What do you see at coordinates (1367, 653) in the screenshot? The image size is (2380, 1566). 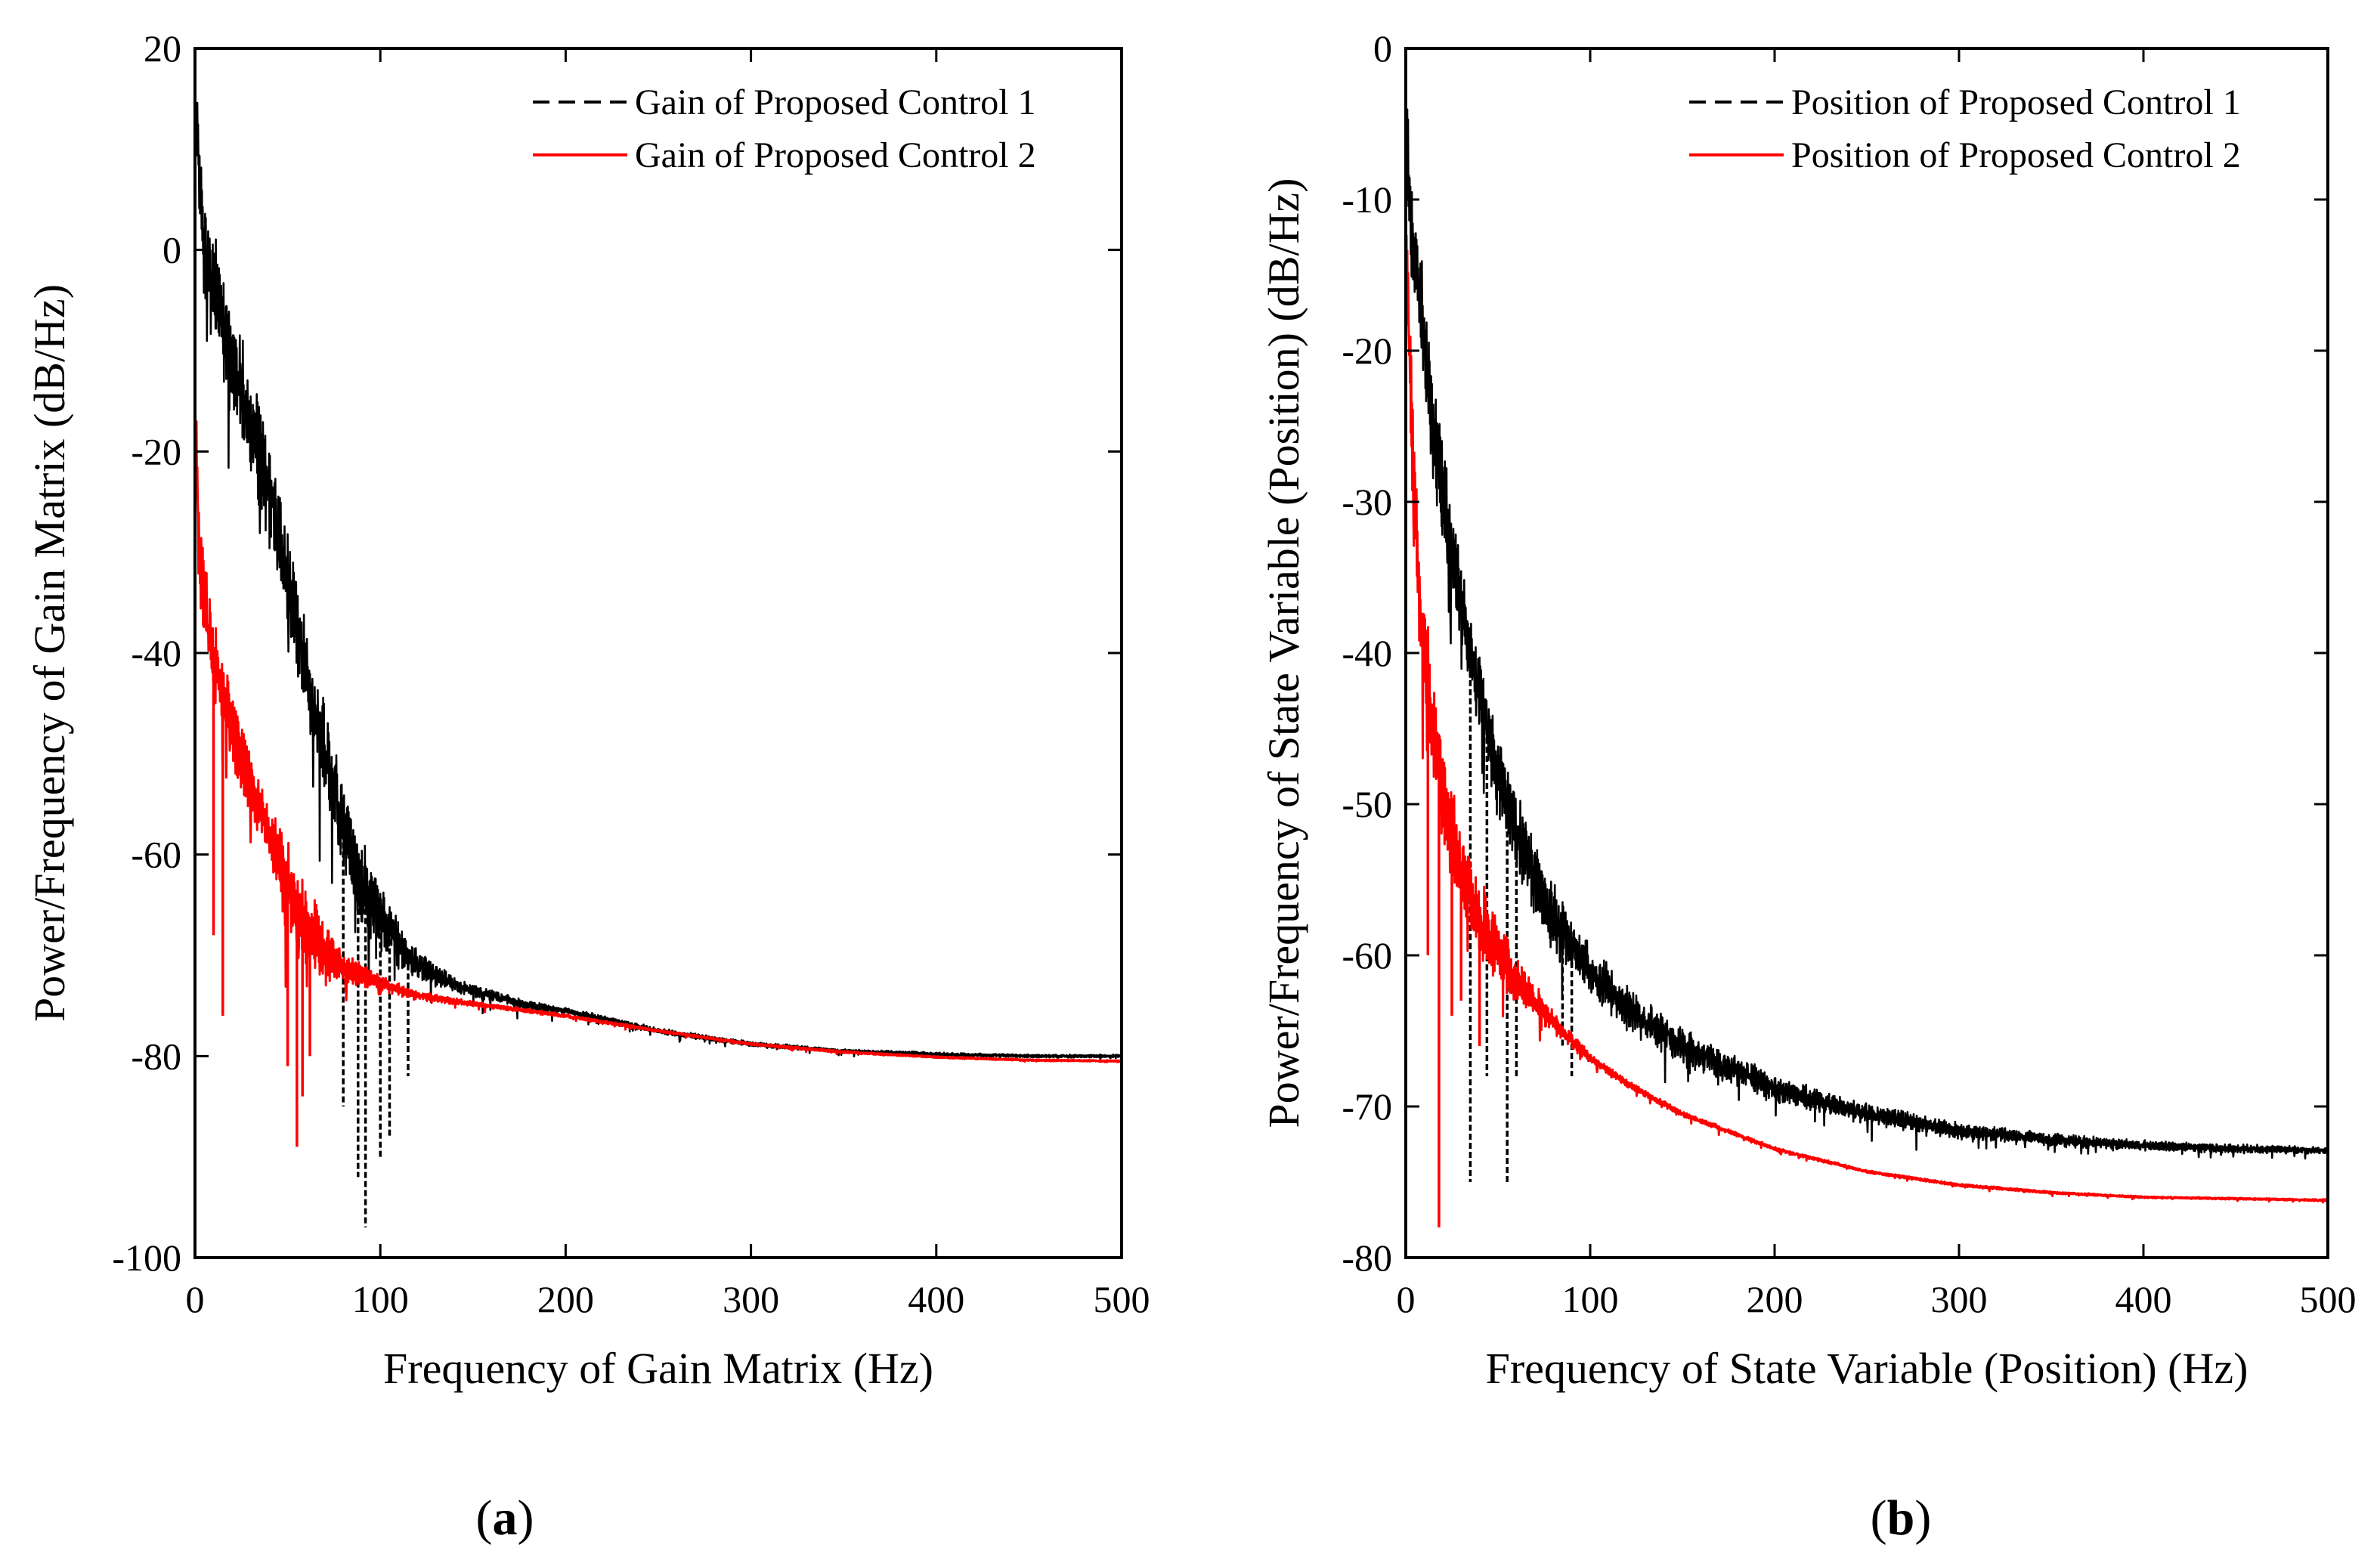 I see `panel-b-y-tick-label: -40` at bounding box center [1367, 653].